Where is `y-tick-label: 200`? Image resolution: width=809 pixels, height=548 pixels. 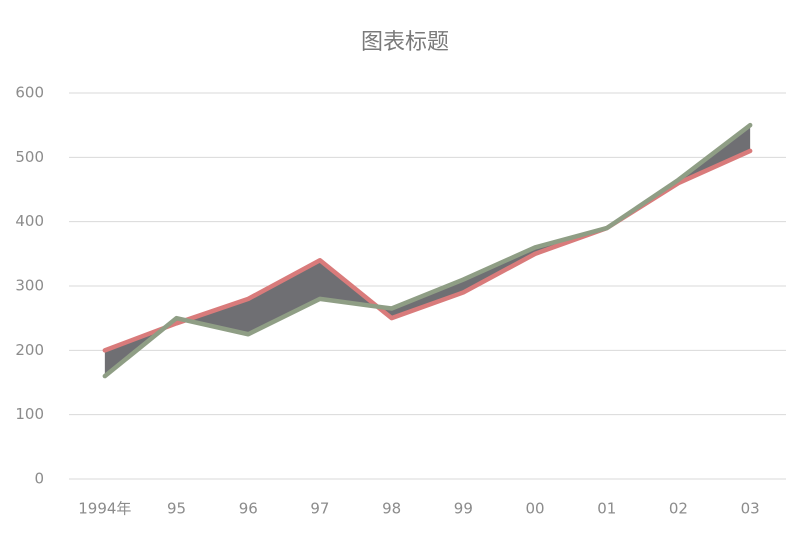
y-tick-label: 200 is located at coordinates (29, 350).